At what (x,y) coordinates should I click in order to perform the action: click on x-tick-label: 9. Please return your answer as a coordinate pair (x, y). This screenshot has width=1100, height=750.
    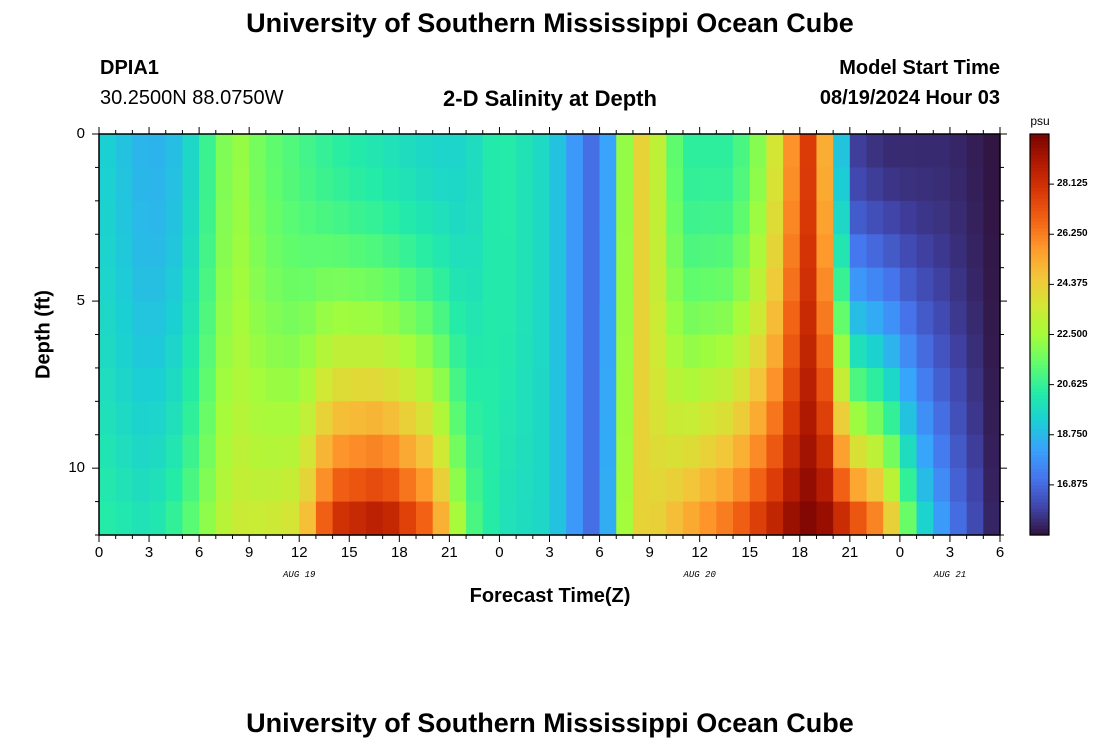
    Looking at the image, I should click on (649, 552).